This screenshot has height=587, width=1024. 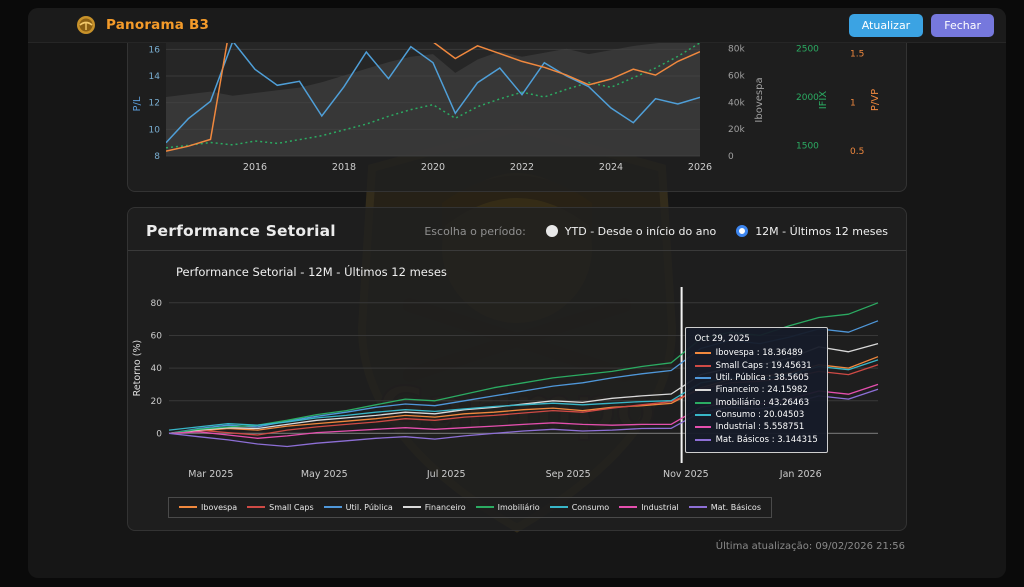 What do you see at coordinates (611, 167) in the screenshot?
I see `svg-text: 2024` at bounding box center [611, 167].